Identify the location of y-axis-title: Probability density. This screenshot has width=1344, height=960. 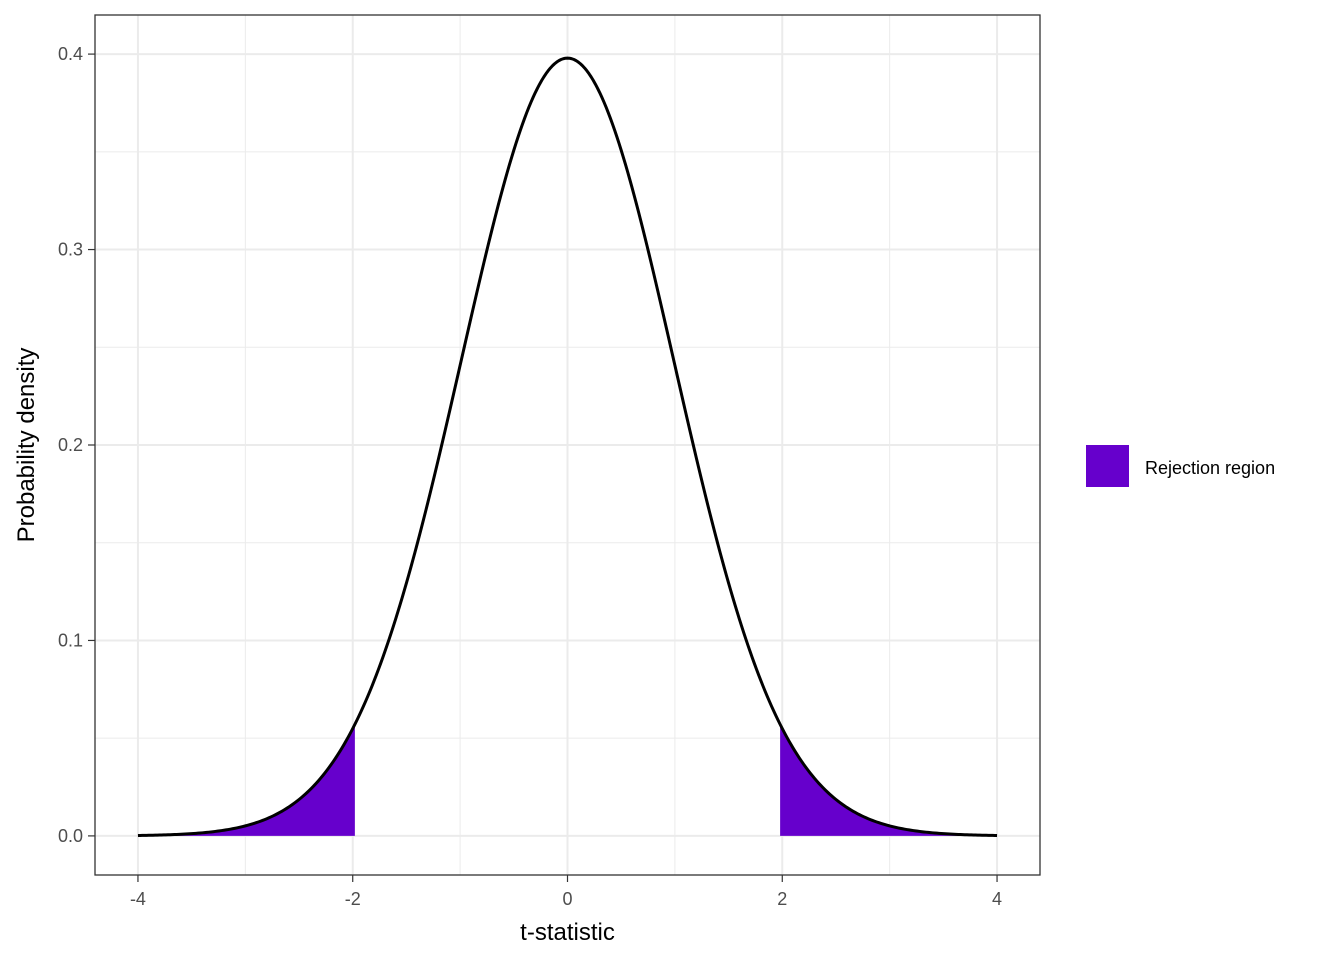
(26, 445).